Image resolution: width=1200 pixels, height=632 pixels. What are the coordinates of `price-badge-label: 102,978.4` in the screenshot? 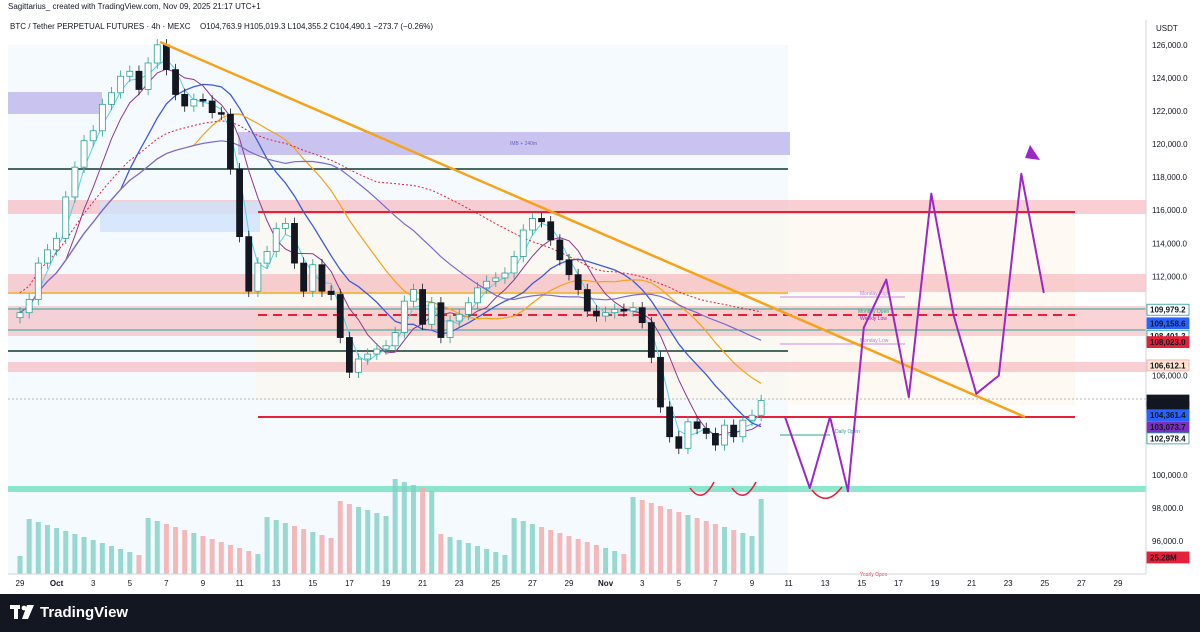 It's located at (1168, 438).